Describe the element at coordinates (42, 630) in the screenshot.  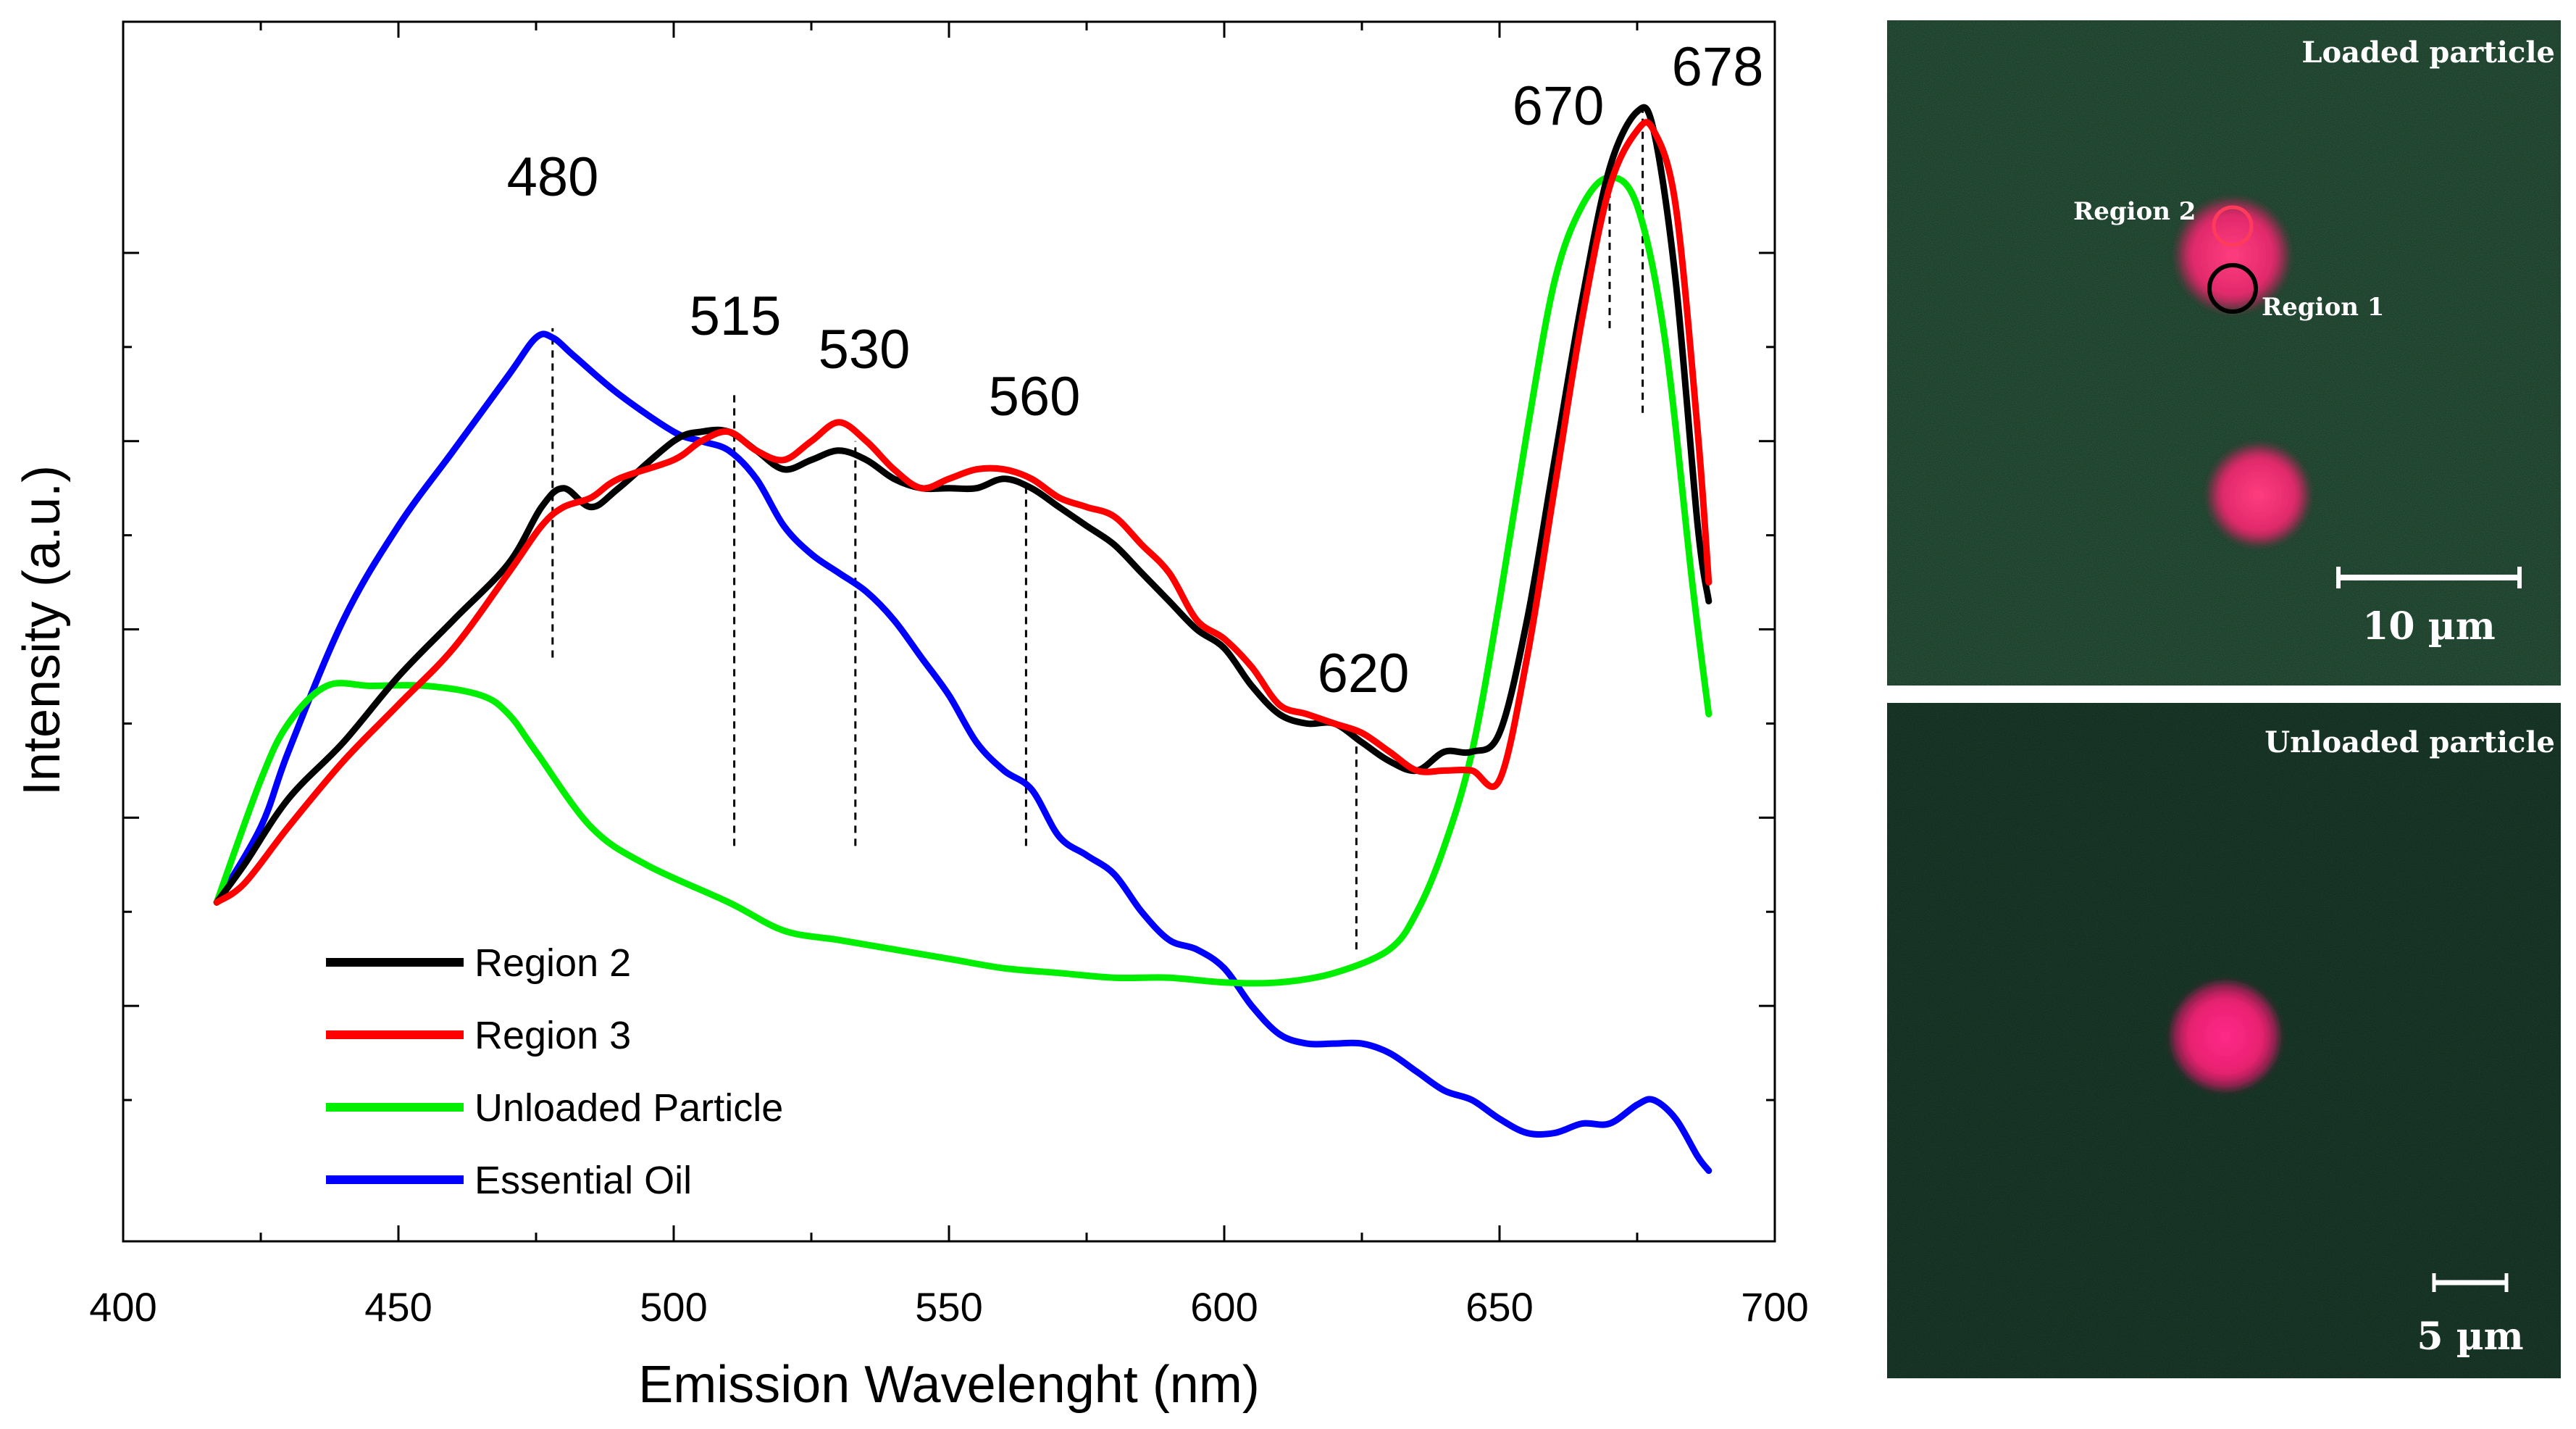
I see `y-axis-title: Intensity (a.u.)` at that location.